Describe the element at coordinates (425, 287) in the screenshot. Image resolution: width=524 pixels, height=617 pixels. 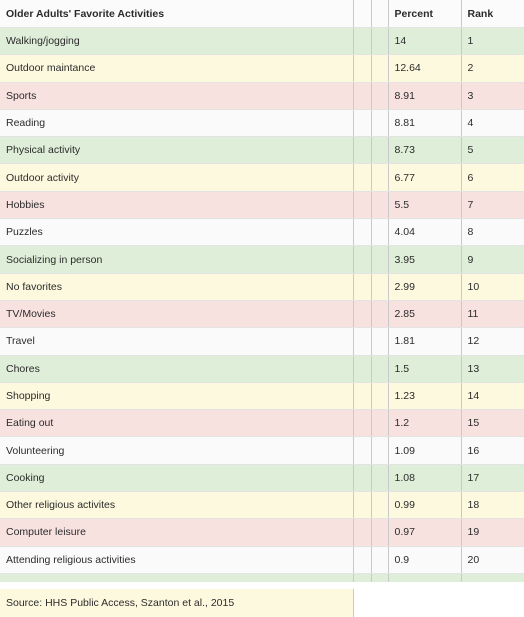
I see `percent-cell: 2.99` at that location.